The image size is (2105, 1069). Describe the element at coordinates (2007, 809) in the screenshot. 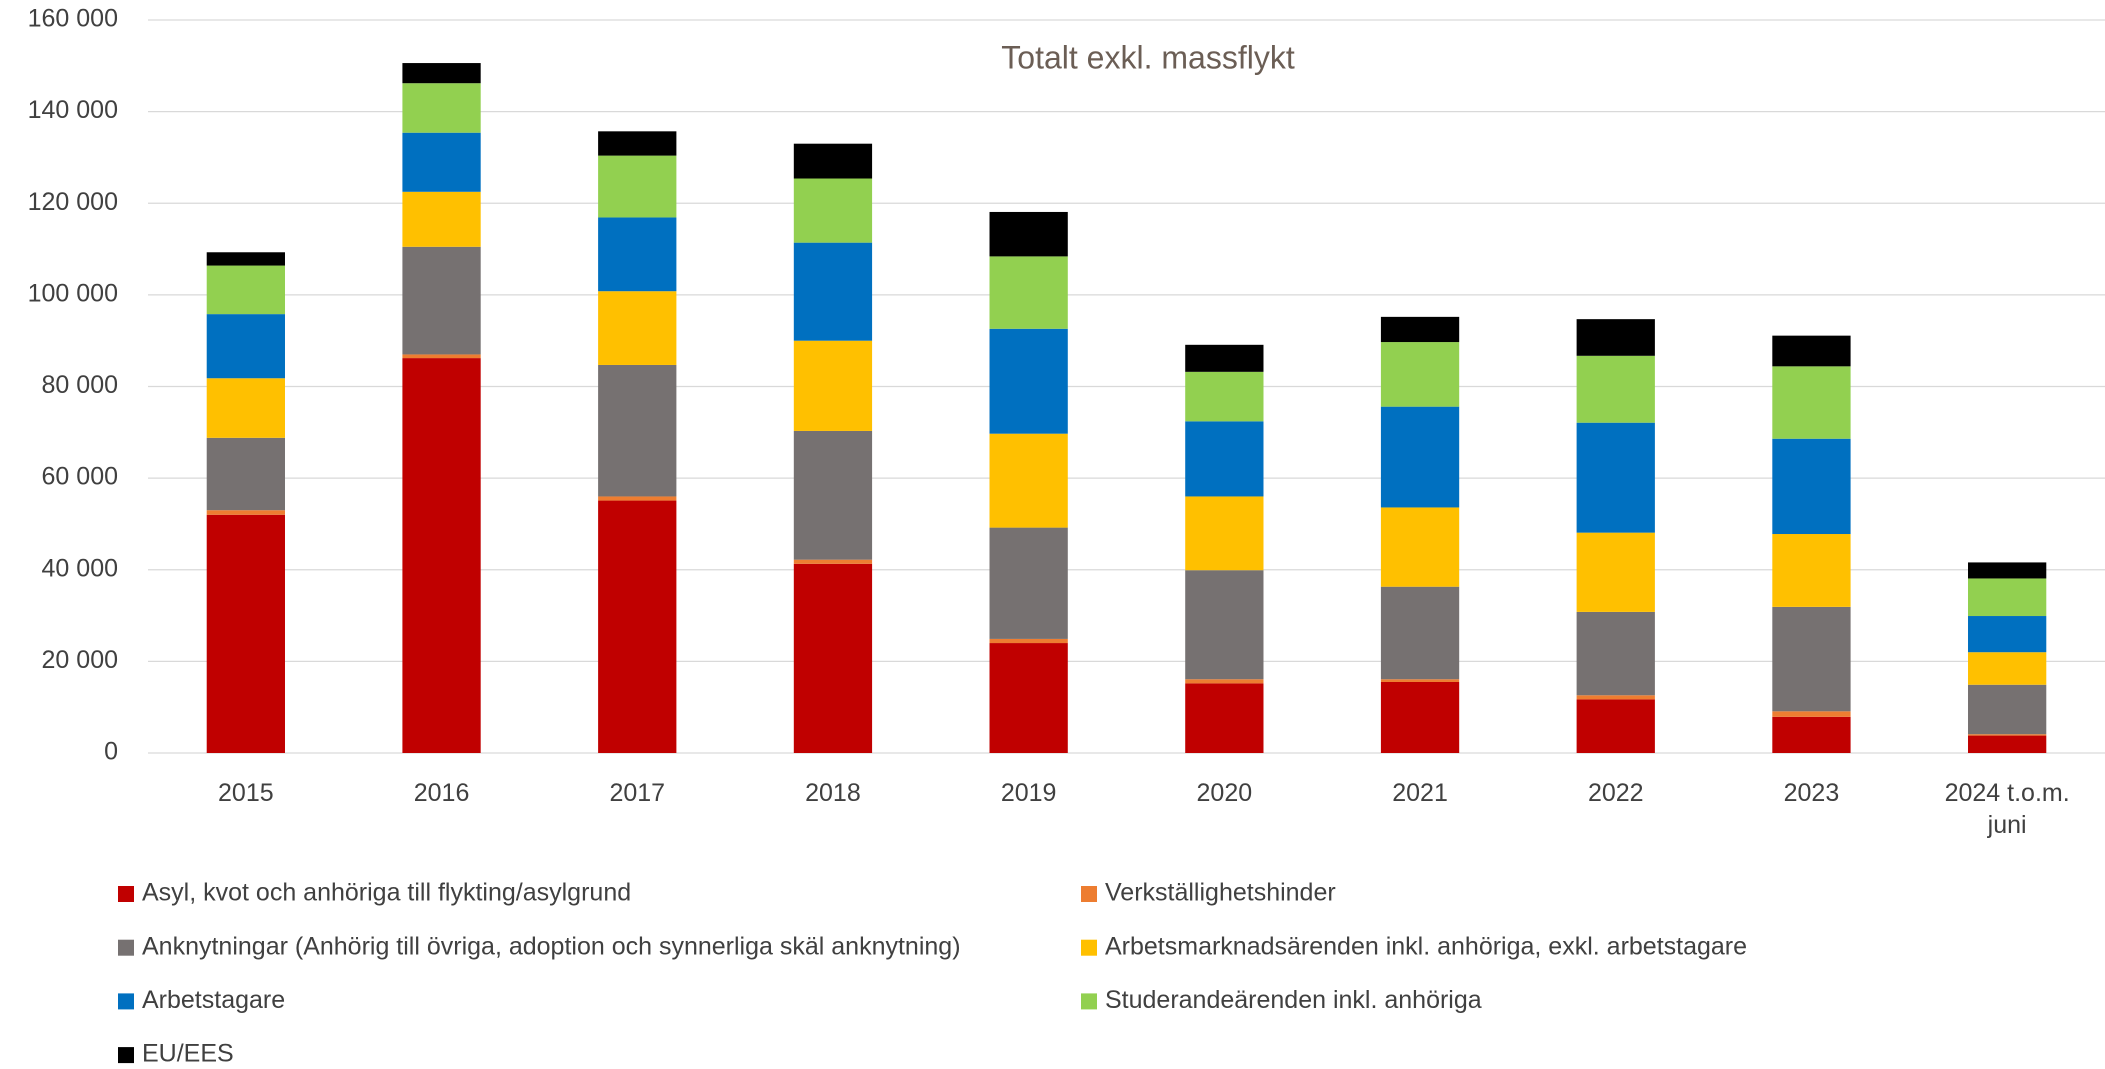

I see `x-tick-label: 2024 t.o.m. juni` at that location.